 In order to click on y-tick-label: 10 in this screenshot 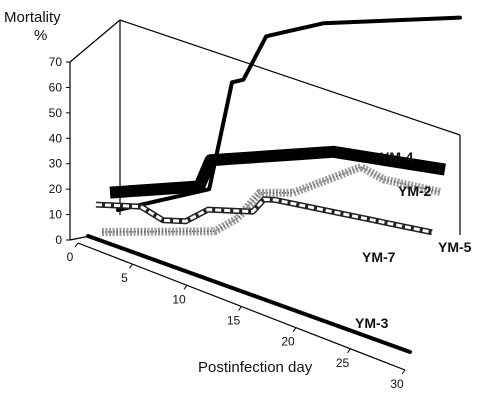, I will do `click(56, 215)`.